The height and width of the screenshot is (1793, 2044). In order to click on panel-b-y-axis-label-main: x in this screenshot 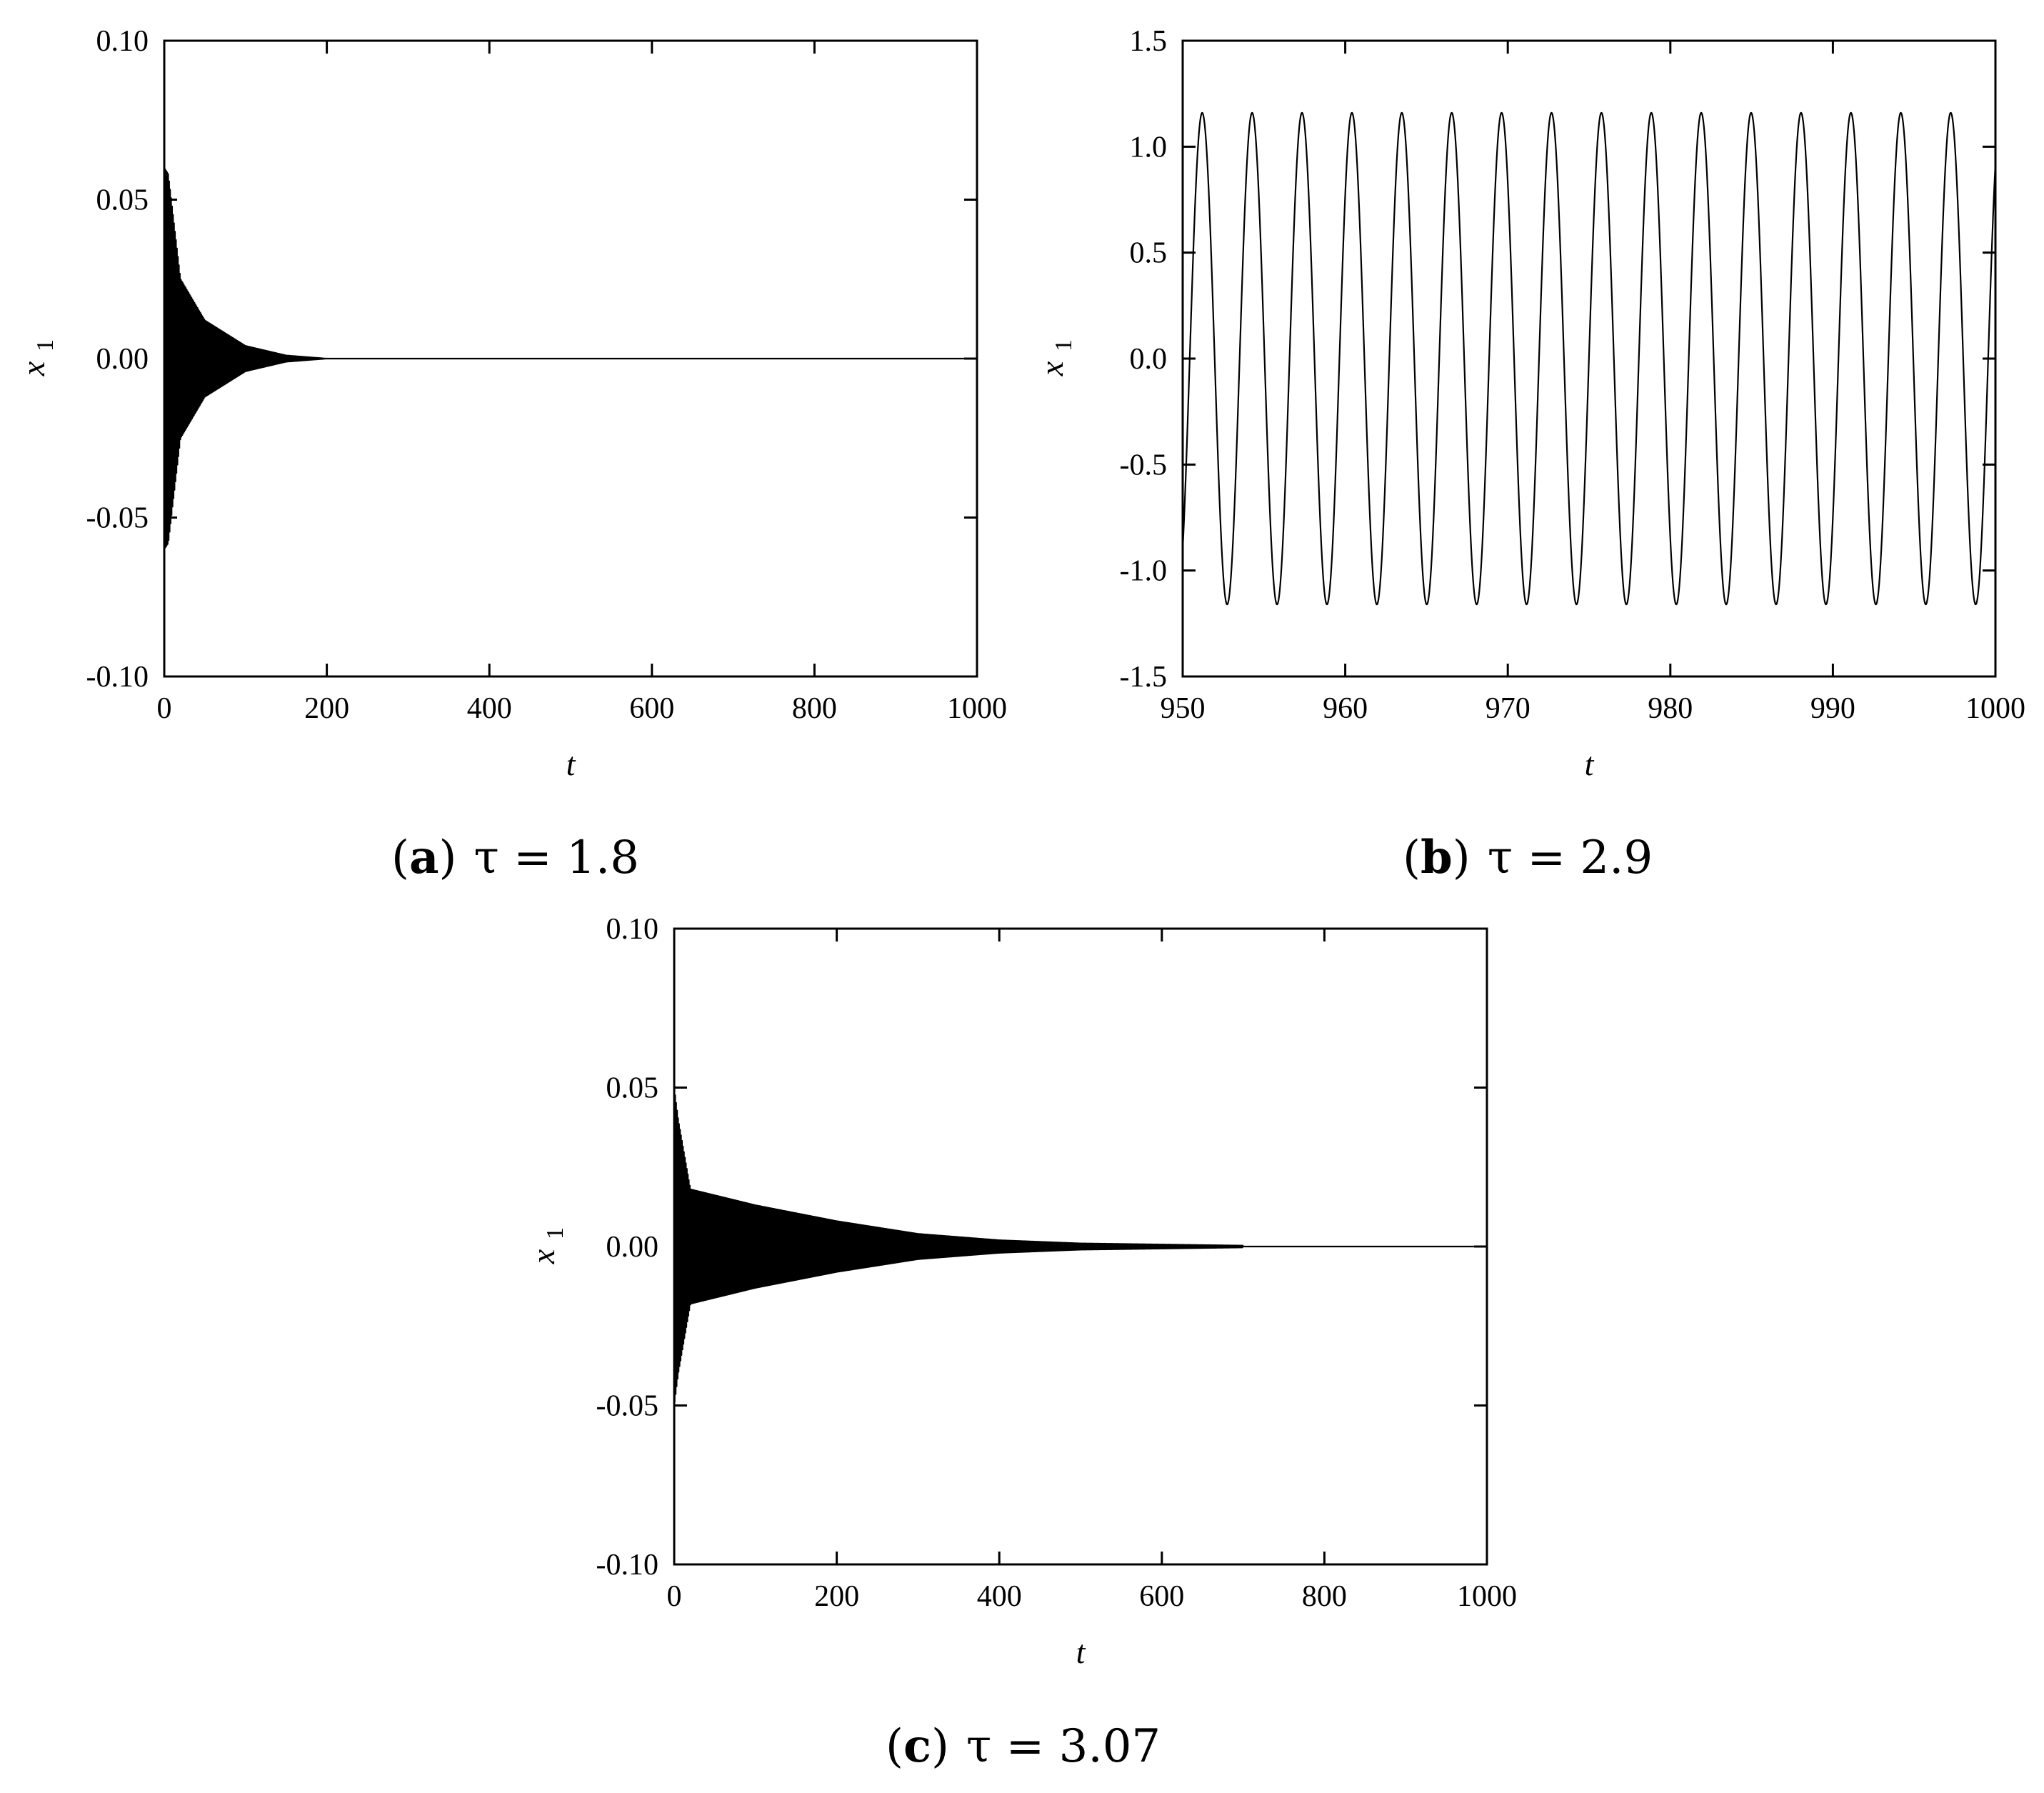, I will do `click(1051, 368)`.